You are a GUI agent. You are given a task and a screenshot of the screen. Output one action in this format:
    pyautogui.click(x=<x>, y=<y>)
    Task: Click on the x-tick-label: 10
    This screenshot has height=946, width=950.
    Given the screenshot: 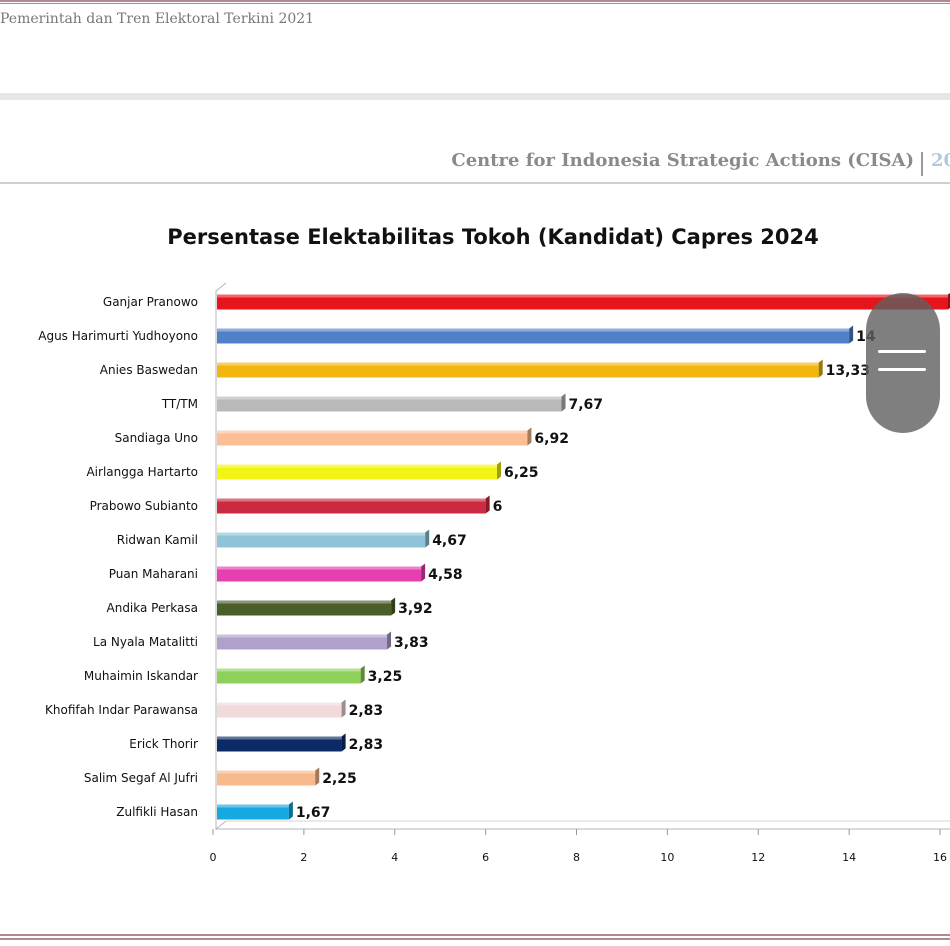 What is the action you would take?
    pyautogui.click(x=667, y=857)
    